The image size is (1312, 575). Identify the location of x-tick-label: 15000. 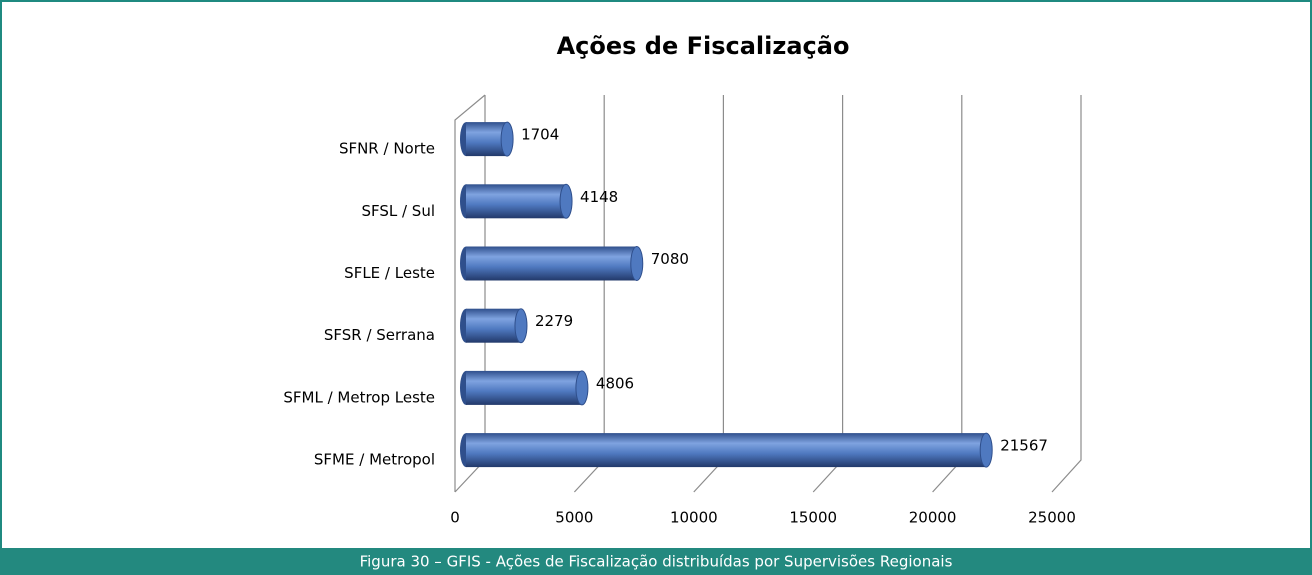
(813, 518).